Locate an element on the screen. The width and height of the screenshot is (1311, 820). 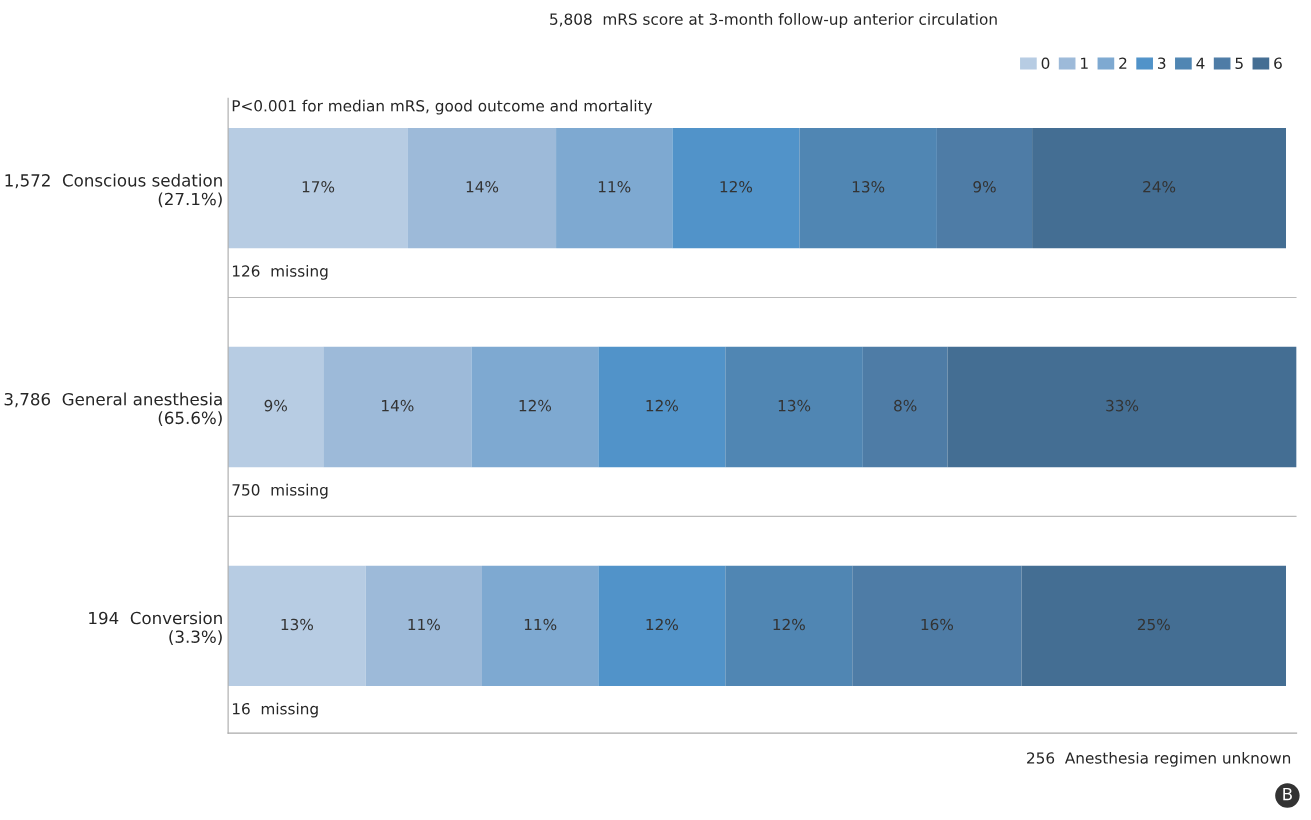
data-label: 33% is located at coordinates (1122, 405).